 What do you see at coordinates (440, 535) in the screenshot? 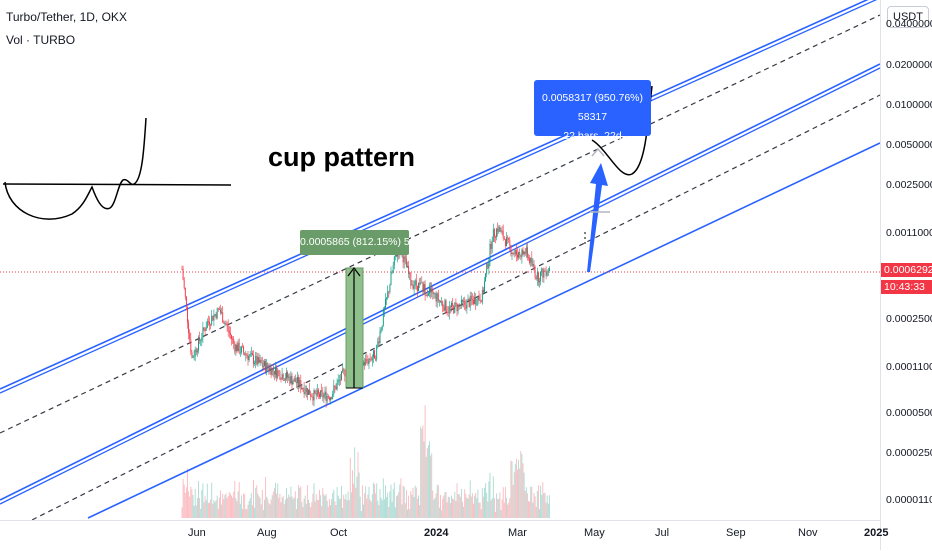
I see `time-axis` at bounding box center [440, 535].